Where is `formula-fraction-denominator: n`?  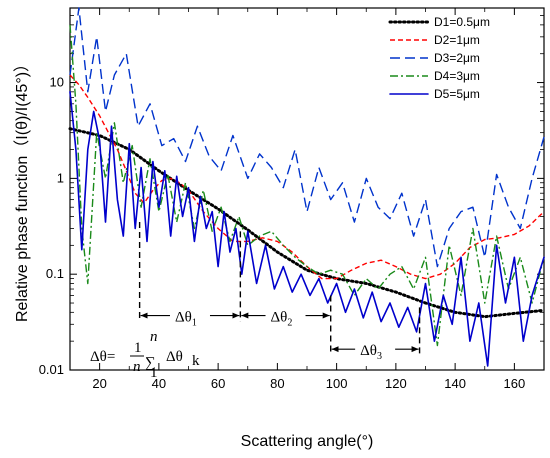
formula-fraction-denominator: n is located at coordinates (137, 367).